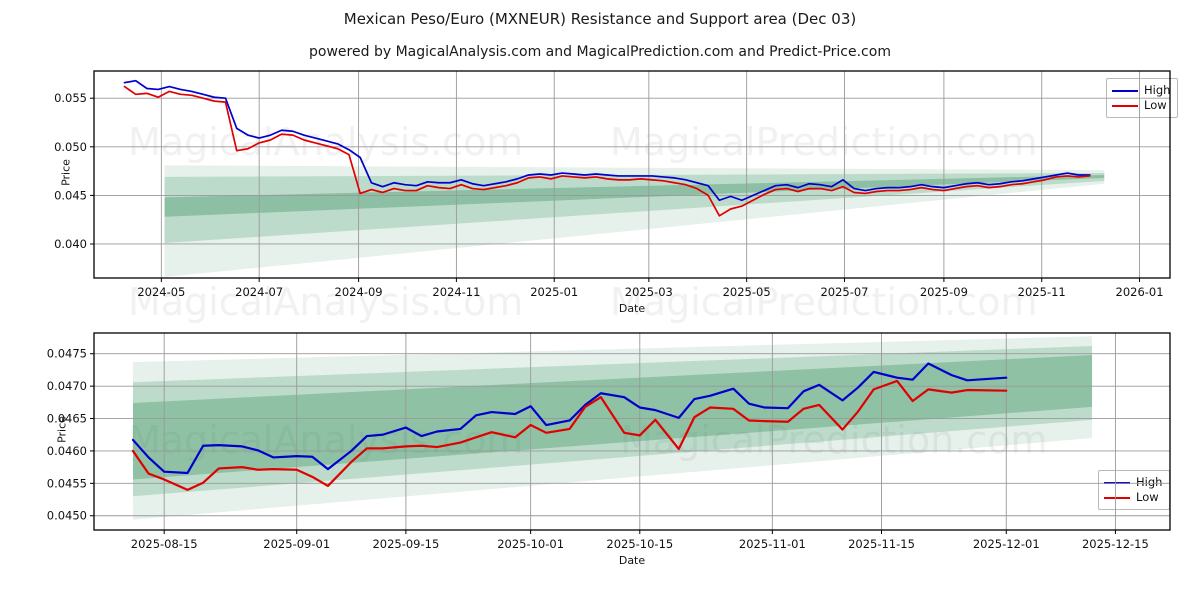  I want to click on zoom-legend: High Low, so click(1134, 490).